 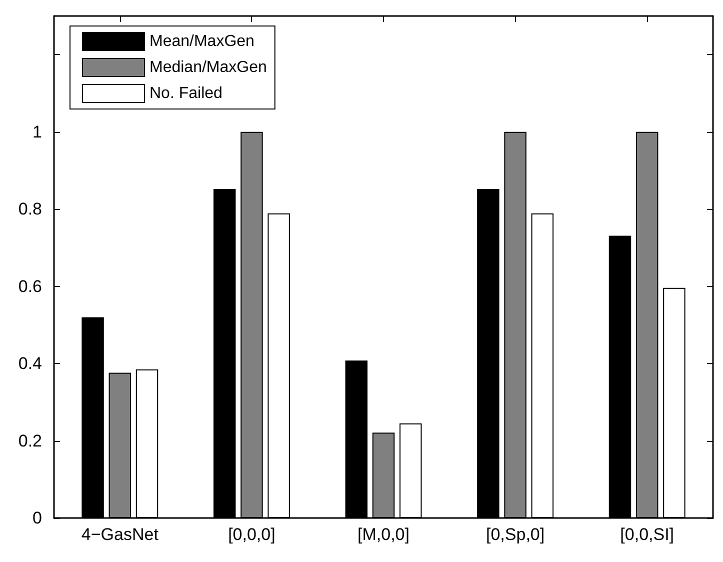 What do you see at coordinates (37, 132) in the screenshot?
I see `y-tick-label: 1` at bounding box center [37, 132].